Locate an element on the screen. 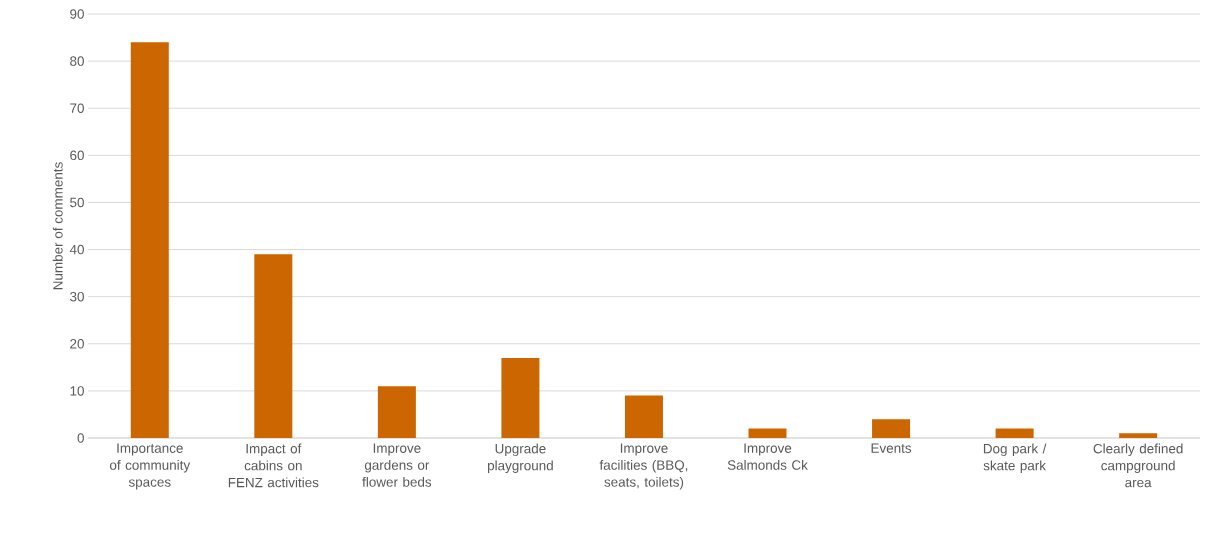 The image size is (1207, 557). x-tick-label: Impact of cabins on FENZ activities is located at coordinates (273, 465).